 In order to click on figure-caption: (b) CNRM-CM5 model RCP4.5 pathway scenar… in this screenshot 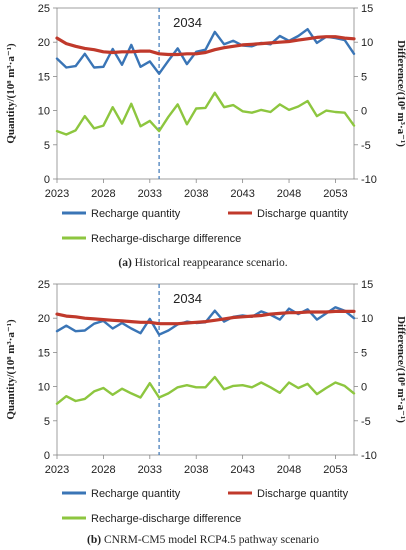, I will do `click(203, 540)`.